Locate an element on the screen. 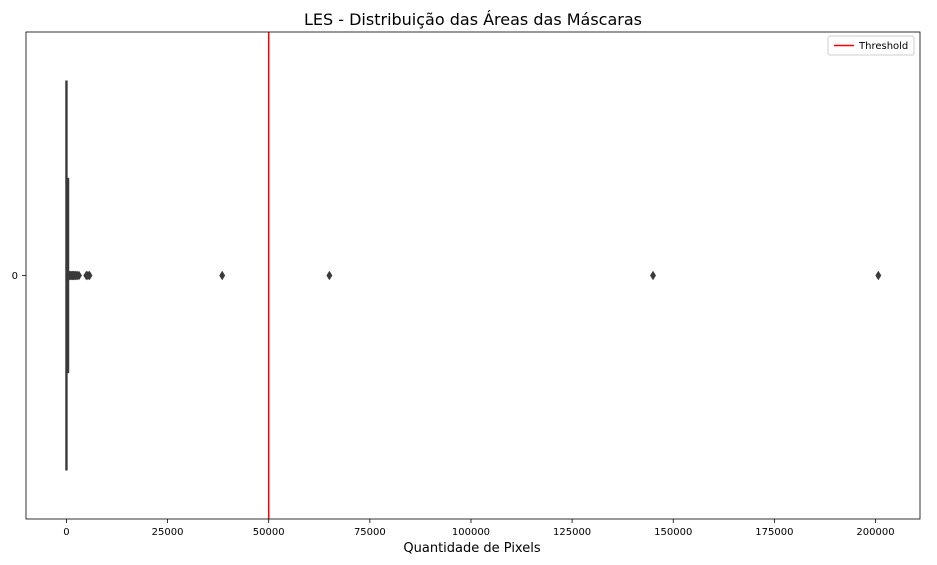 This screenshot has height=565, width=937. outliers is located at coordinates (473, 275).